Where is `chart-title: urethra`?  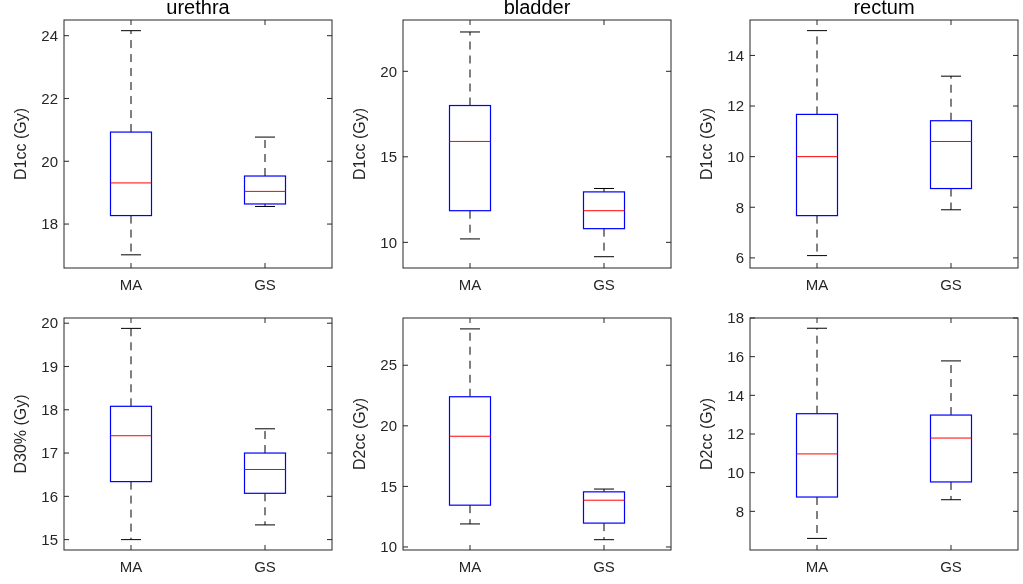 chart-title: urethra is located at coordinates (198, 9).